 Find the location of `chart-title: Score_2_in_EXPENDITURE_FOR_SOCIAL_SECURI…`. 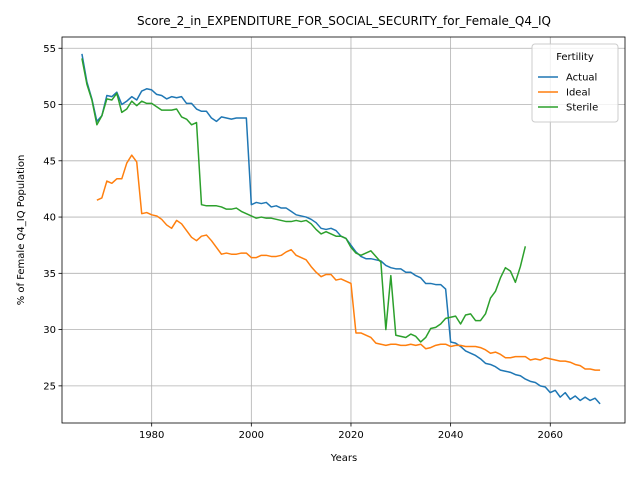

chart-title: Score_2_in_EXPENDITURE_FOR_SOCIAL_SECURI… is located at coordinates (344, 21).